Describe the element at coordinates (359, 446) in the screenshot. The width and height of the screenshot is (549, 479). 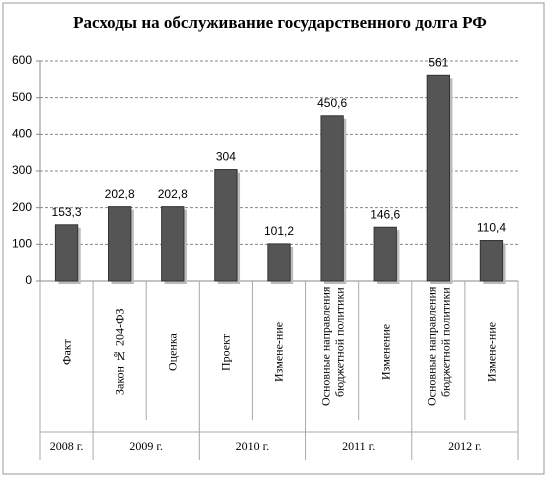
I see `group-label: 2011 г.` at that location.